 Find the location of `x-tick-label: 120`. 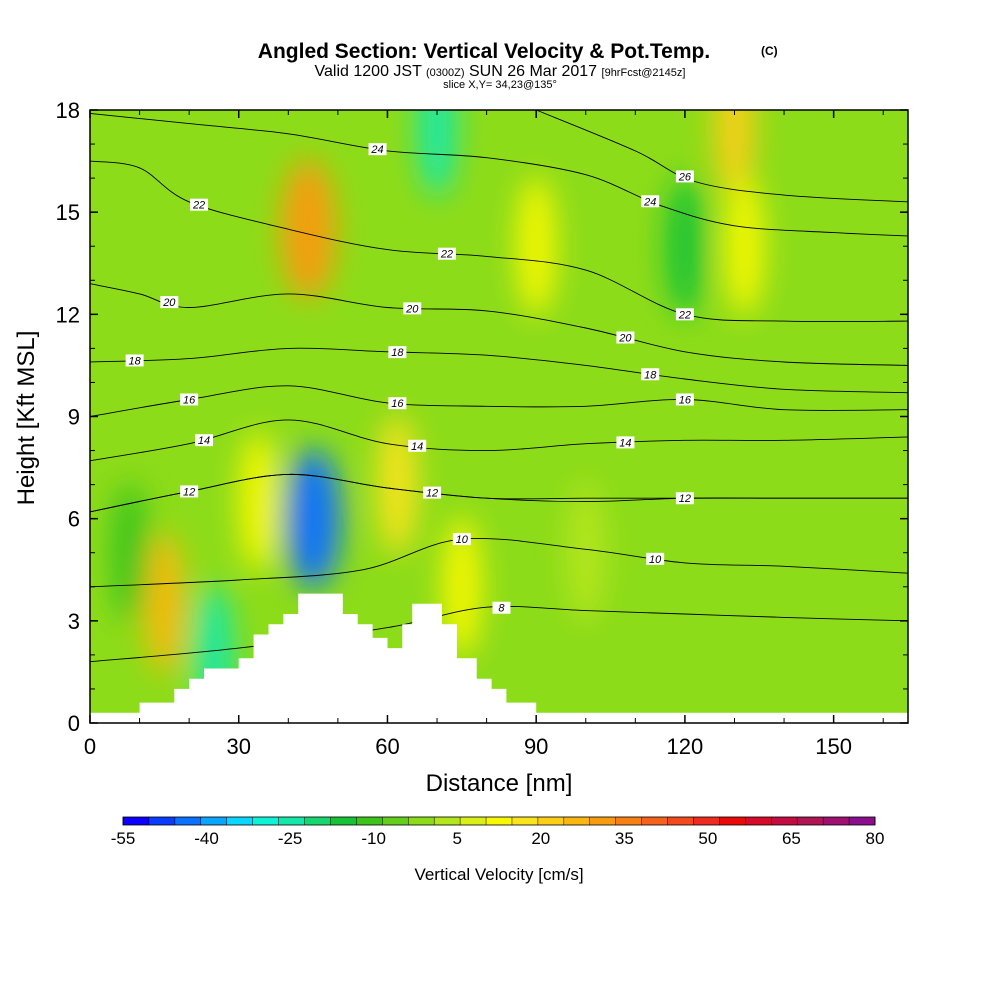

x-tick-label: 120 is located at coordinates (685, 746).